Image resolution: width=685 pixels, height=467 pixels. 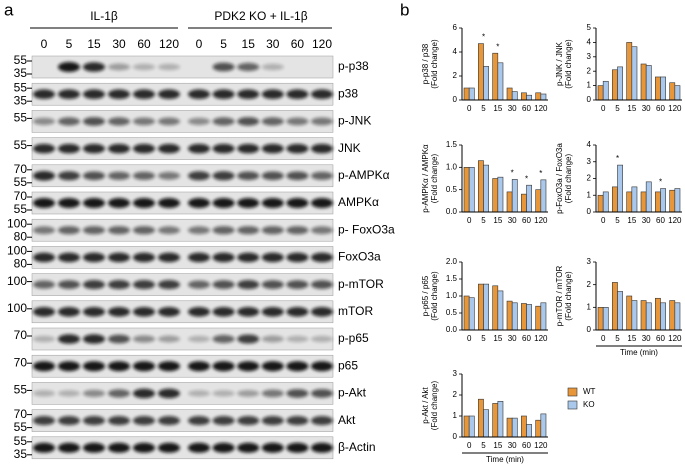 What do you see at coordinates (483, 37) in the screenshot?
I see `significance: *` at bounding box center [483, 37].